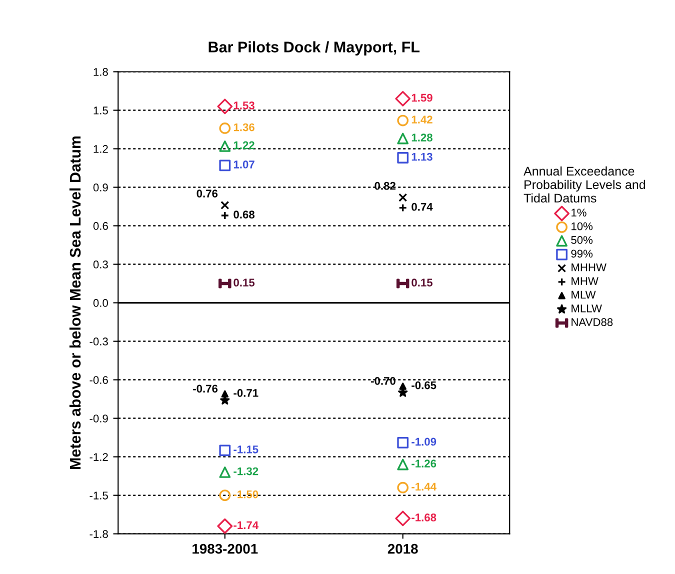 This screenshot has width=675, height=574. I want to click on data-label: 1.53, so click(244, 106).